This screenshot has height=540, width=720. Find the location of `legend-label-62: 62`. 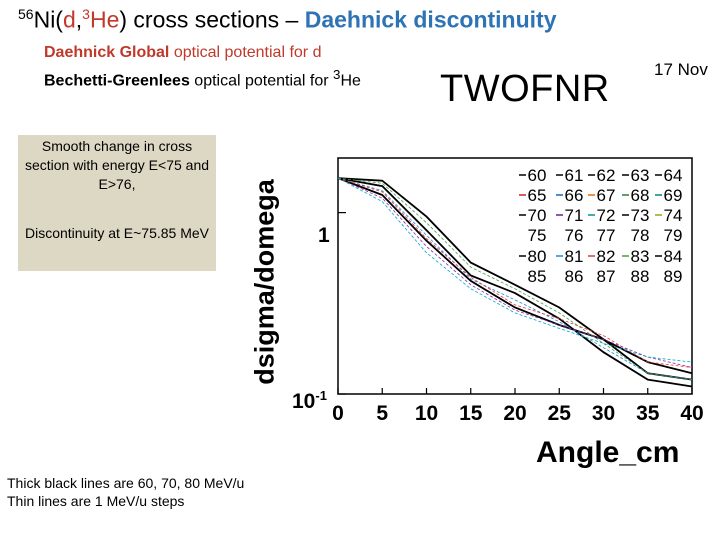

legend-label-62: 62 is located at coordinates (606, 175).